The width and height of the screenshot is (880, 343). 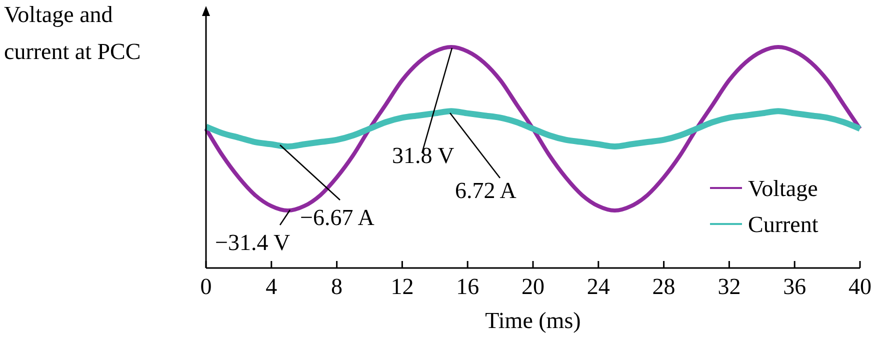 What do you see at coordinates (337, 217) in the screenshot?
I see `annotation: −6.67 A` at bounding box center [337, 217].